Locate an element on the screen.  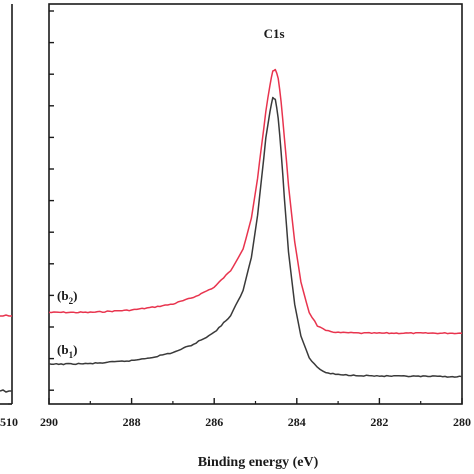
series-label-b1: (b1) is located at coordinates (67, 351).